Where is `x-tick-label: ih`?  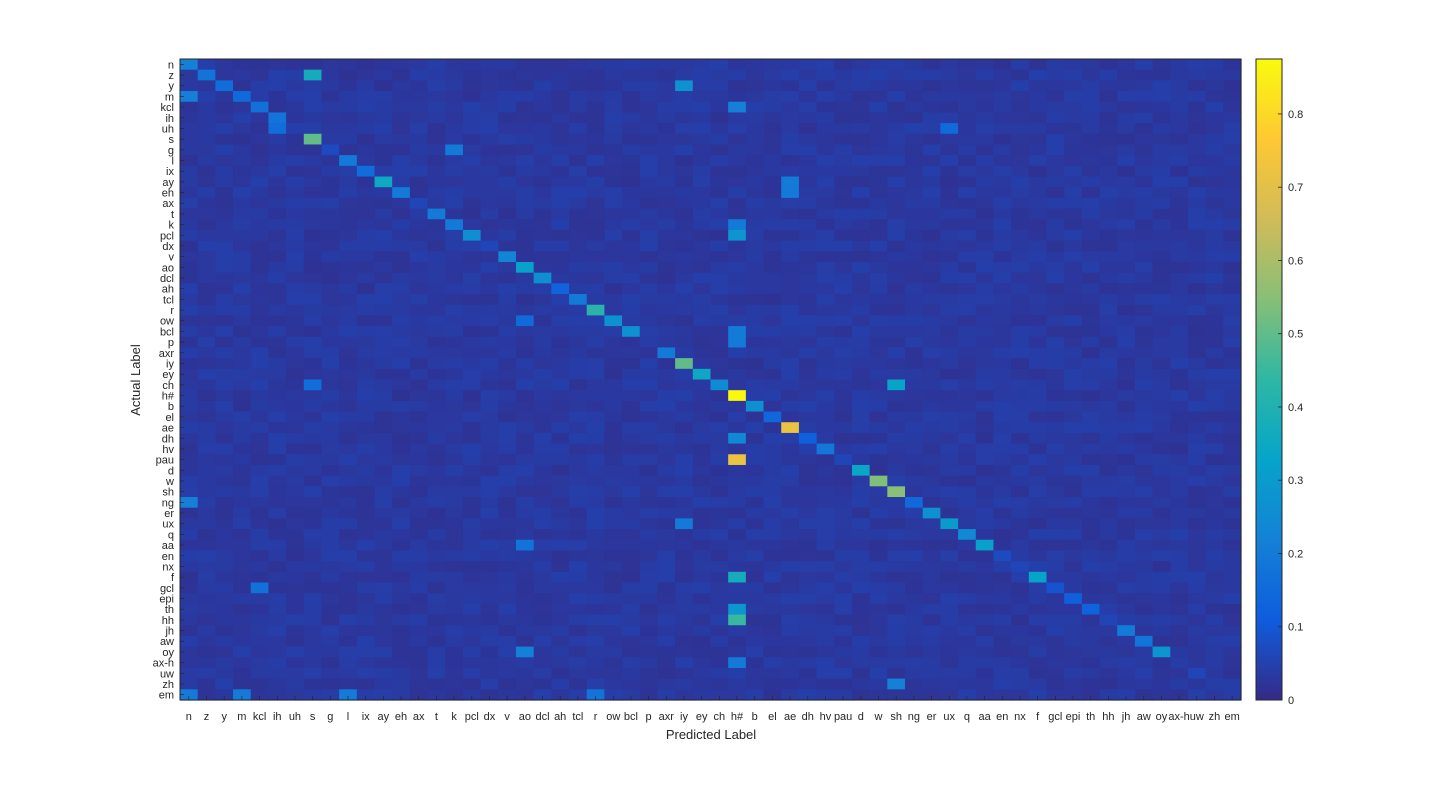
x-tick-label: ih is located at coordinates (277, 717).